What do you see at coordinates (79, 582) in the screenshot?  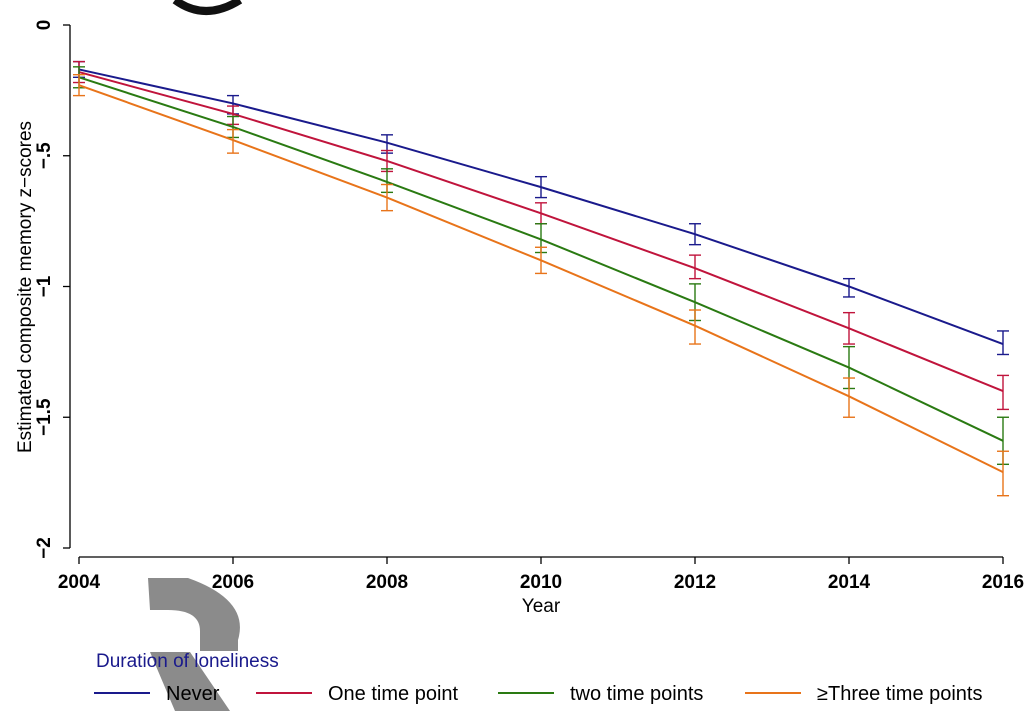 I see `x-tick-label: 2004` at bounding box center [79, 582].